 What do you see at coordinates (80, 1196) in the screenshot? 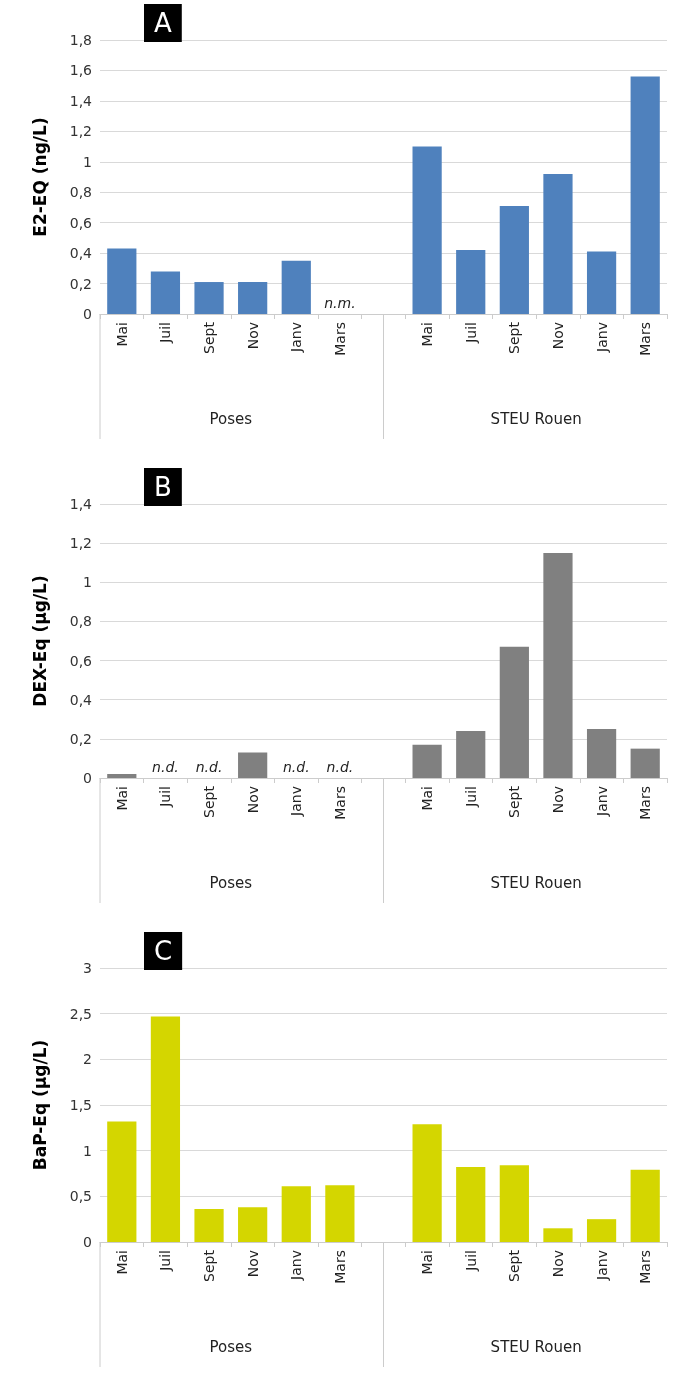
I see `y-tick-label: 0,5` at bounding box center [80, 1196].